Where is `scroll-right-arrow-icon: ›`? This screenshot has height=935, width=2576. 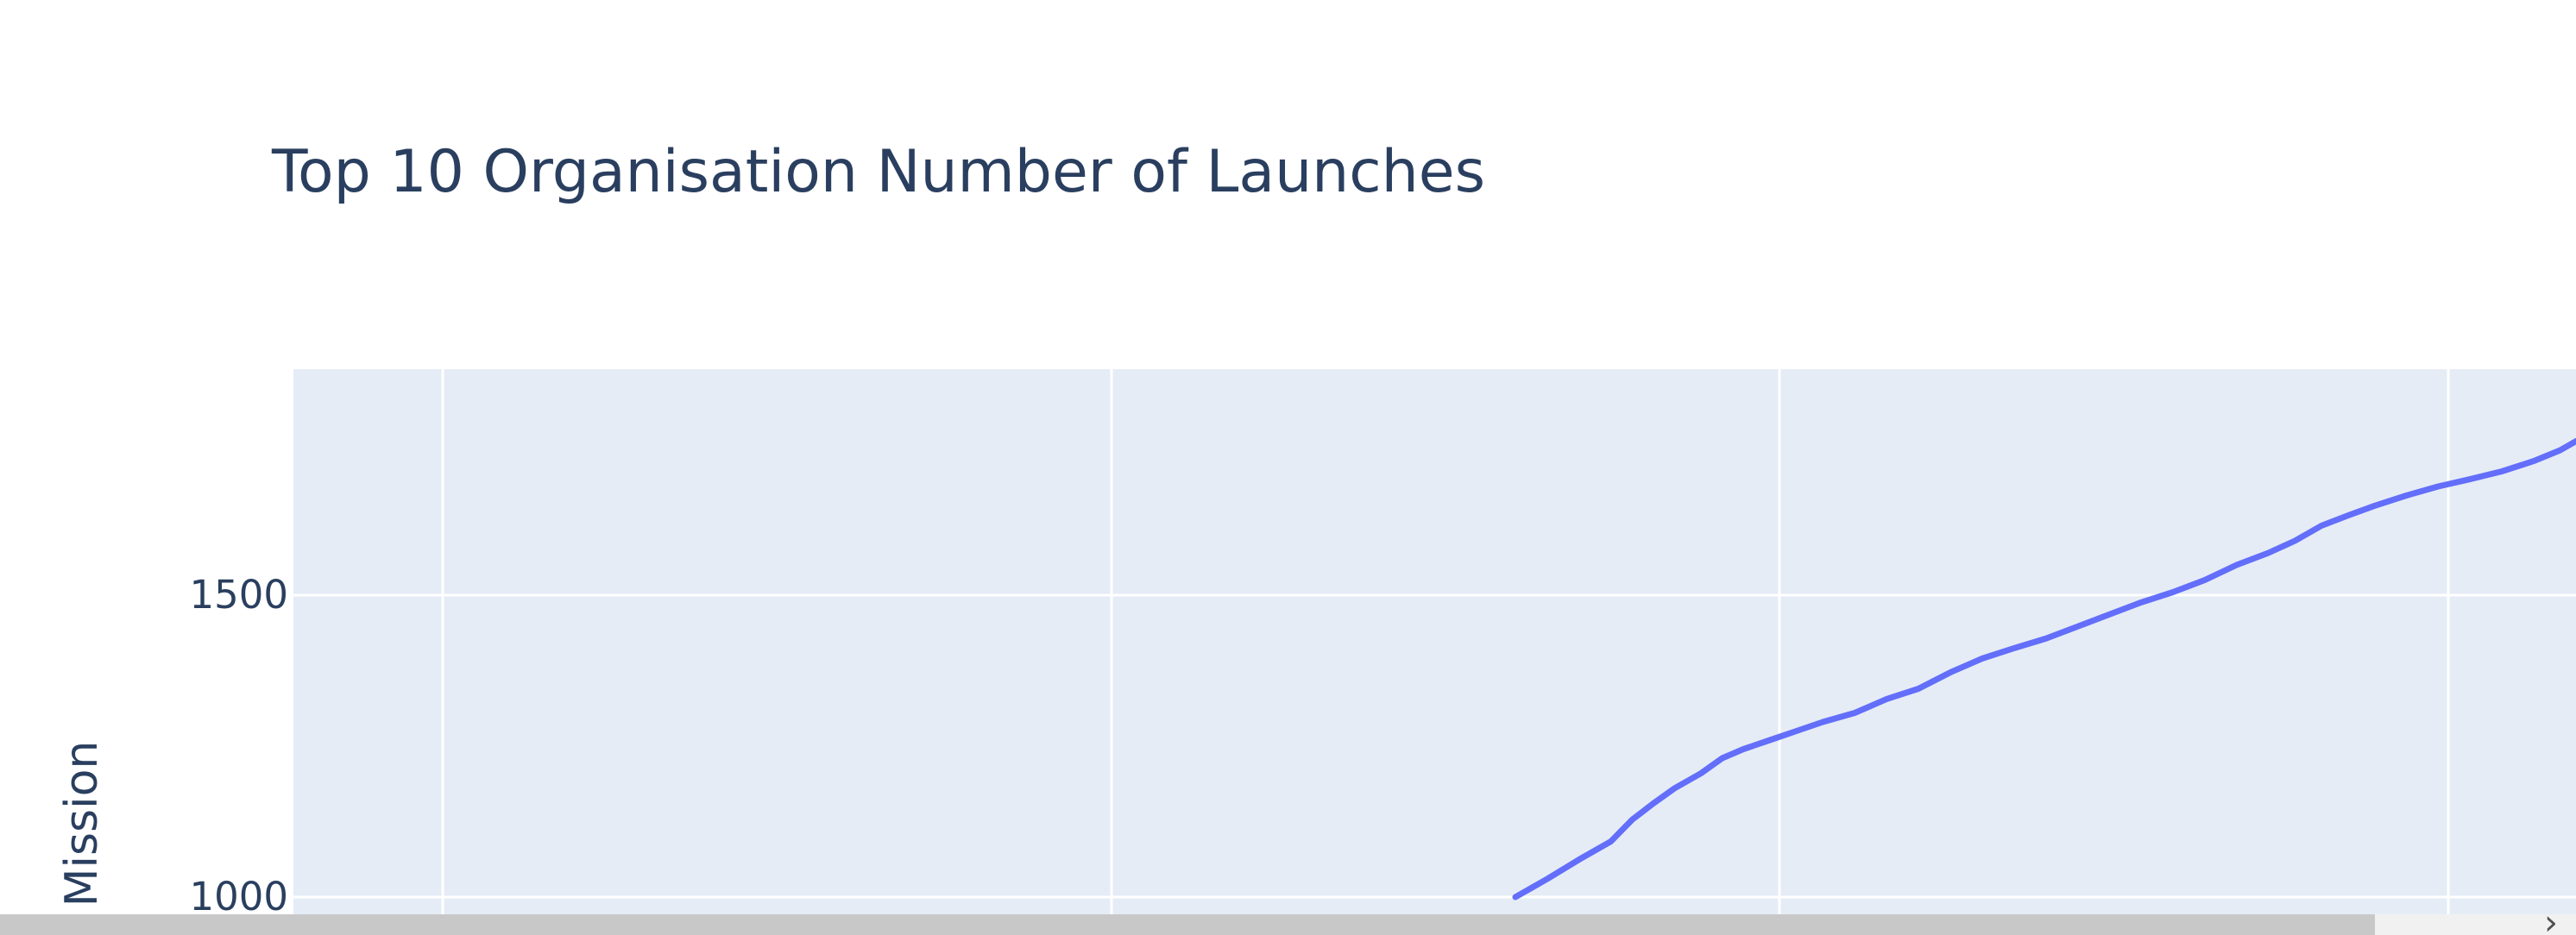 scroll-right-arrow-icon: › is located at coordinates (2551, 921).